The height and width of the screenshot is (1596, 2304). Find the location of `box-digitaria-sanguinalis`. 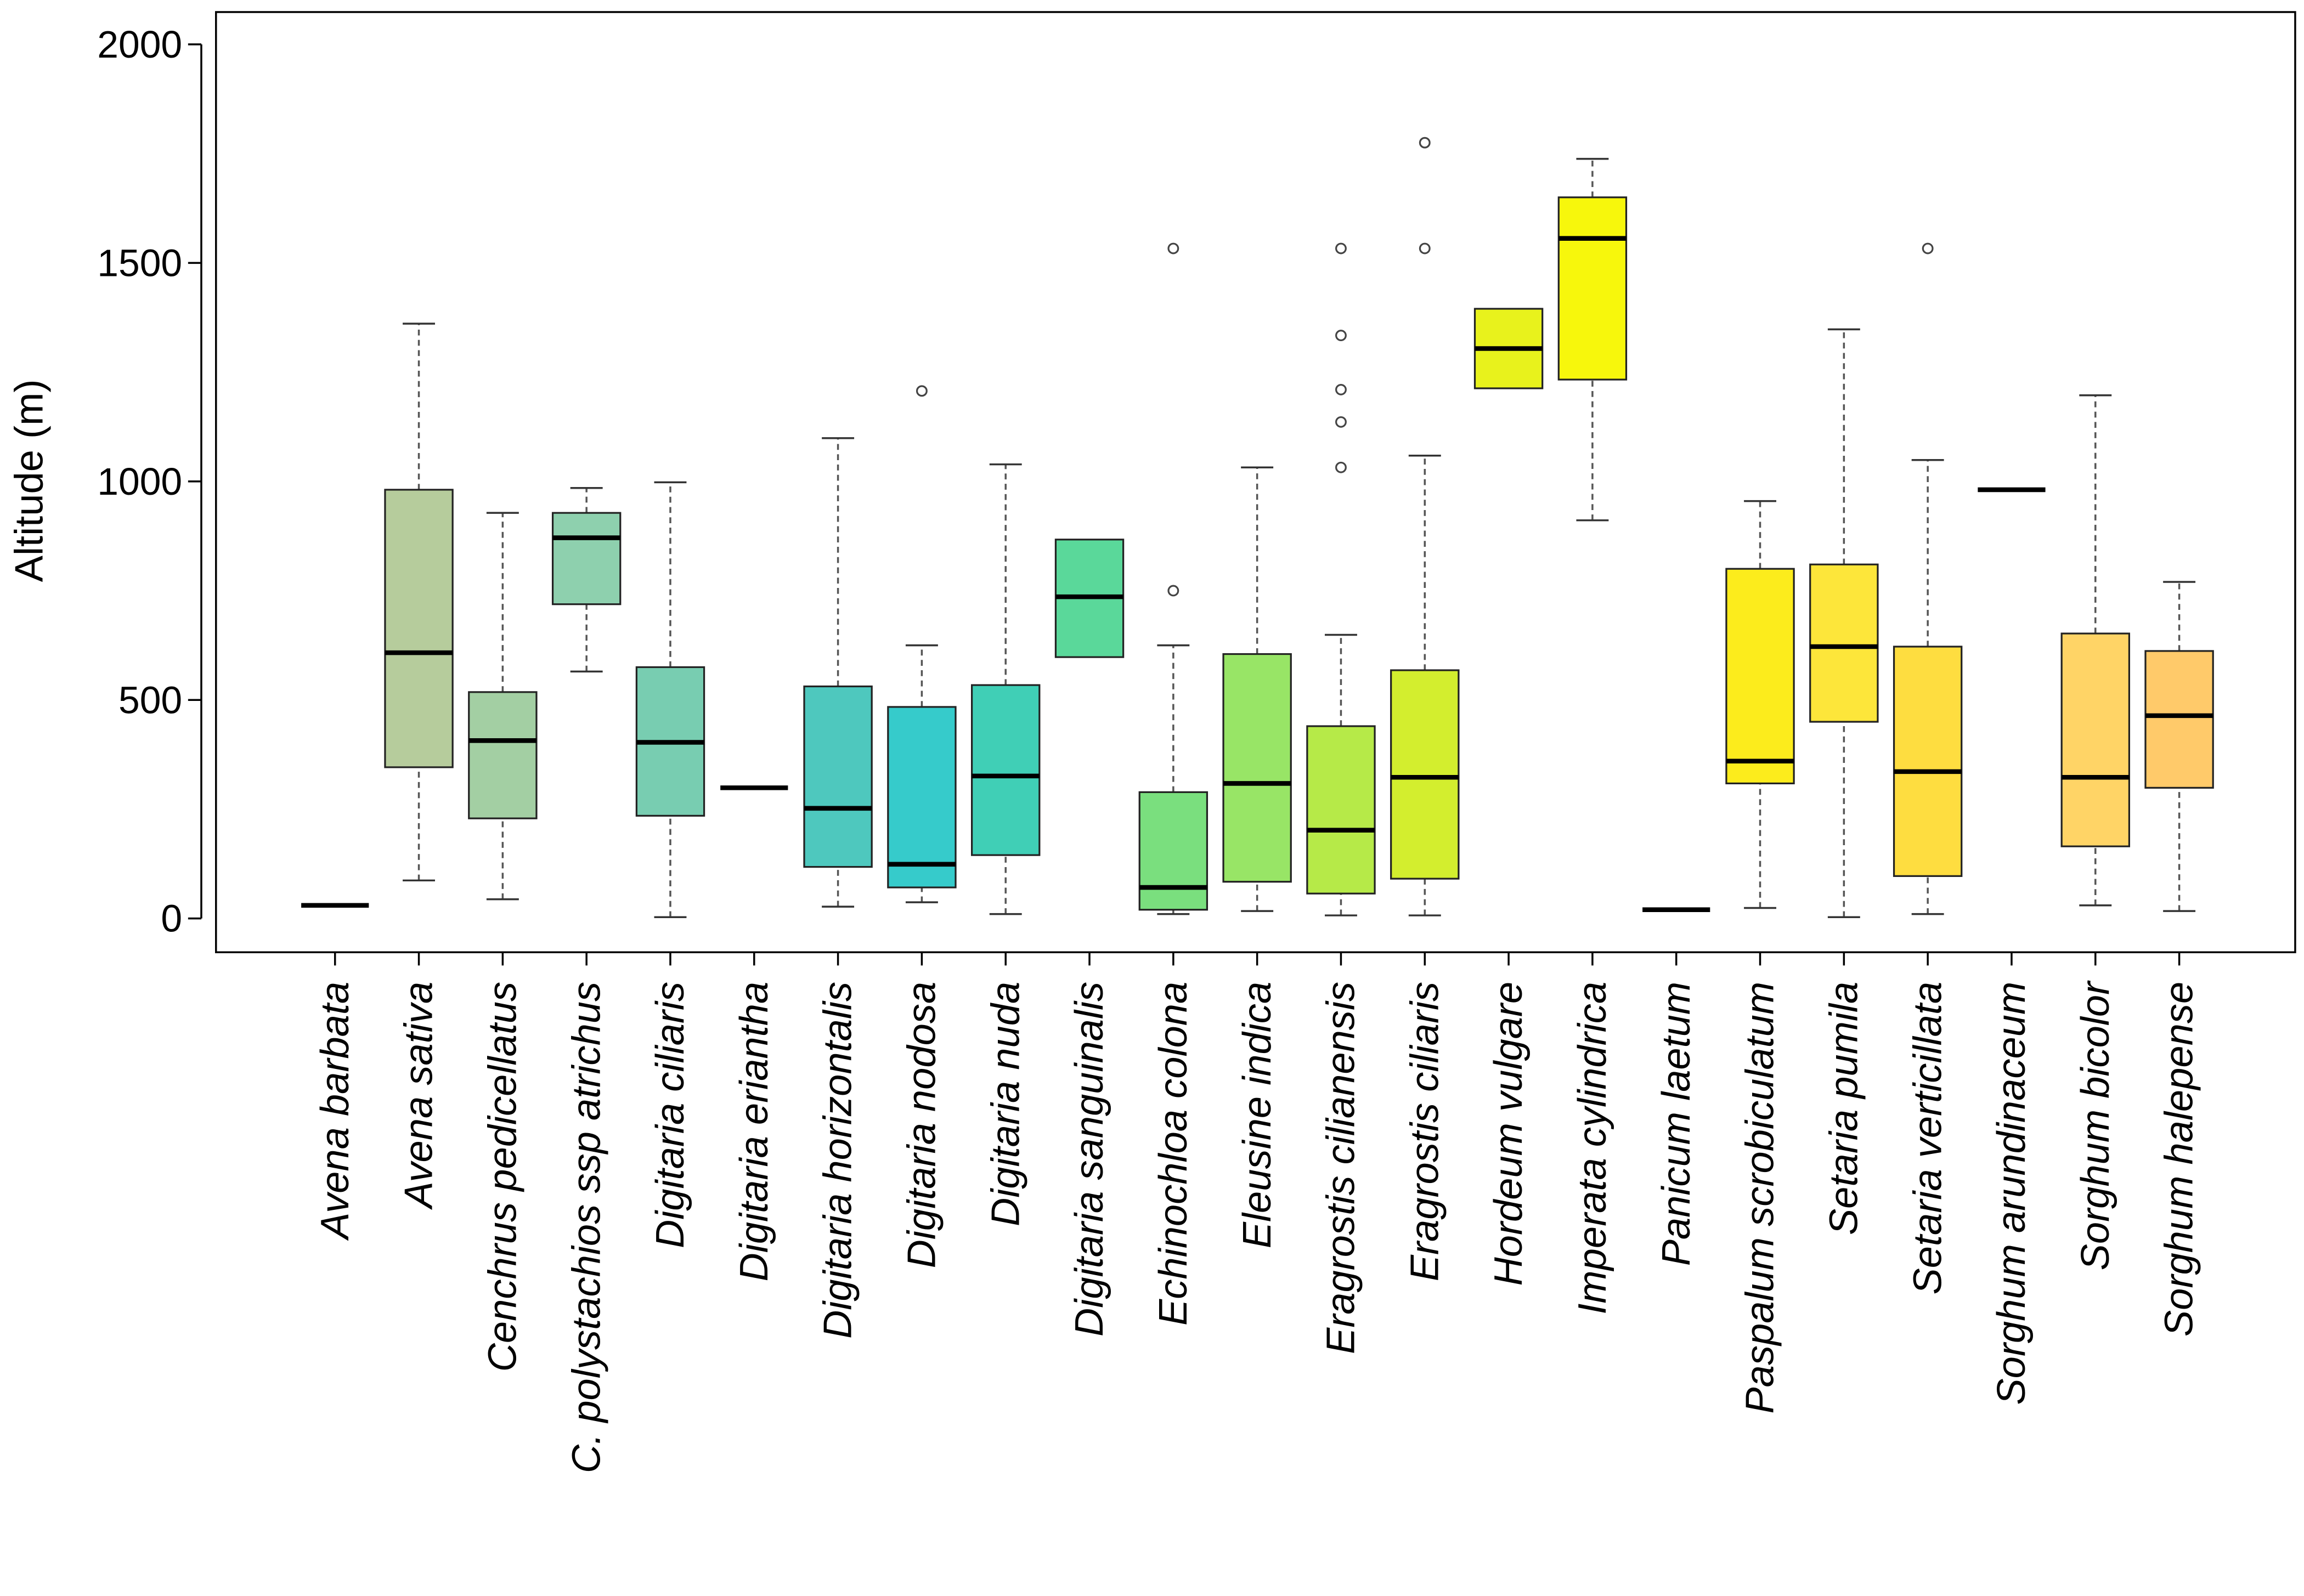

box-digitaria-sanguinalis is located at coordinates (1090, 598).